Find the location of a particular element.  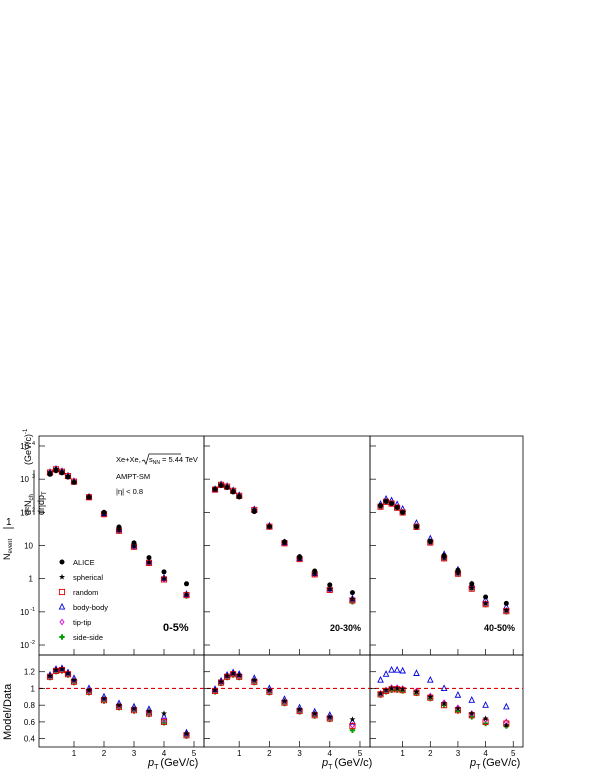

x-title-1: pT (GeV/c) is located at coordinates (172, 763).